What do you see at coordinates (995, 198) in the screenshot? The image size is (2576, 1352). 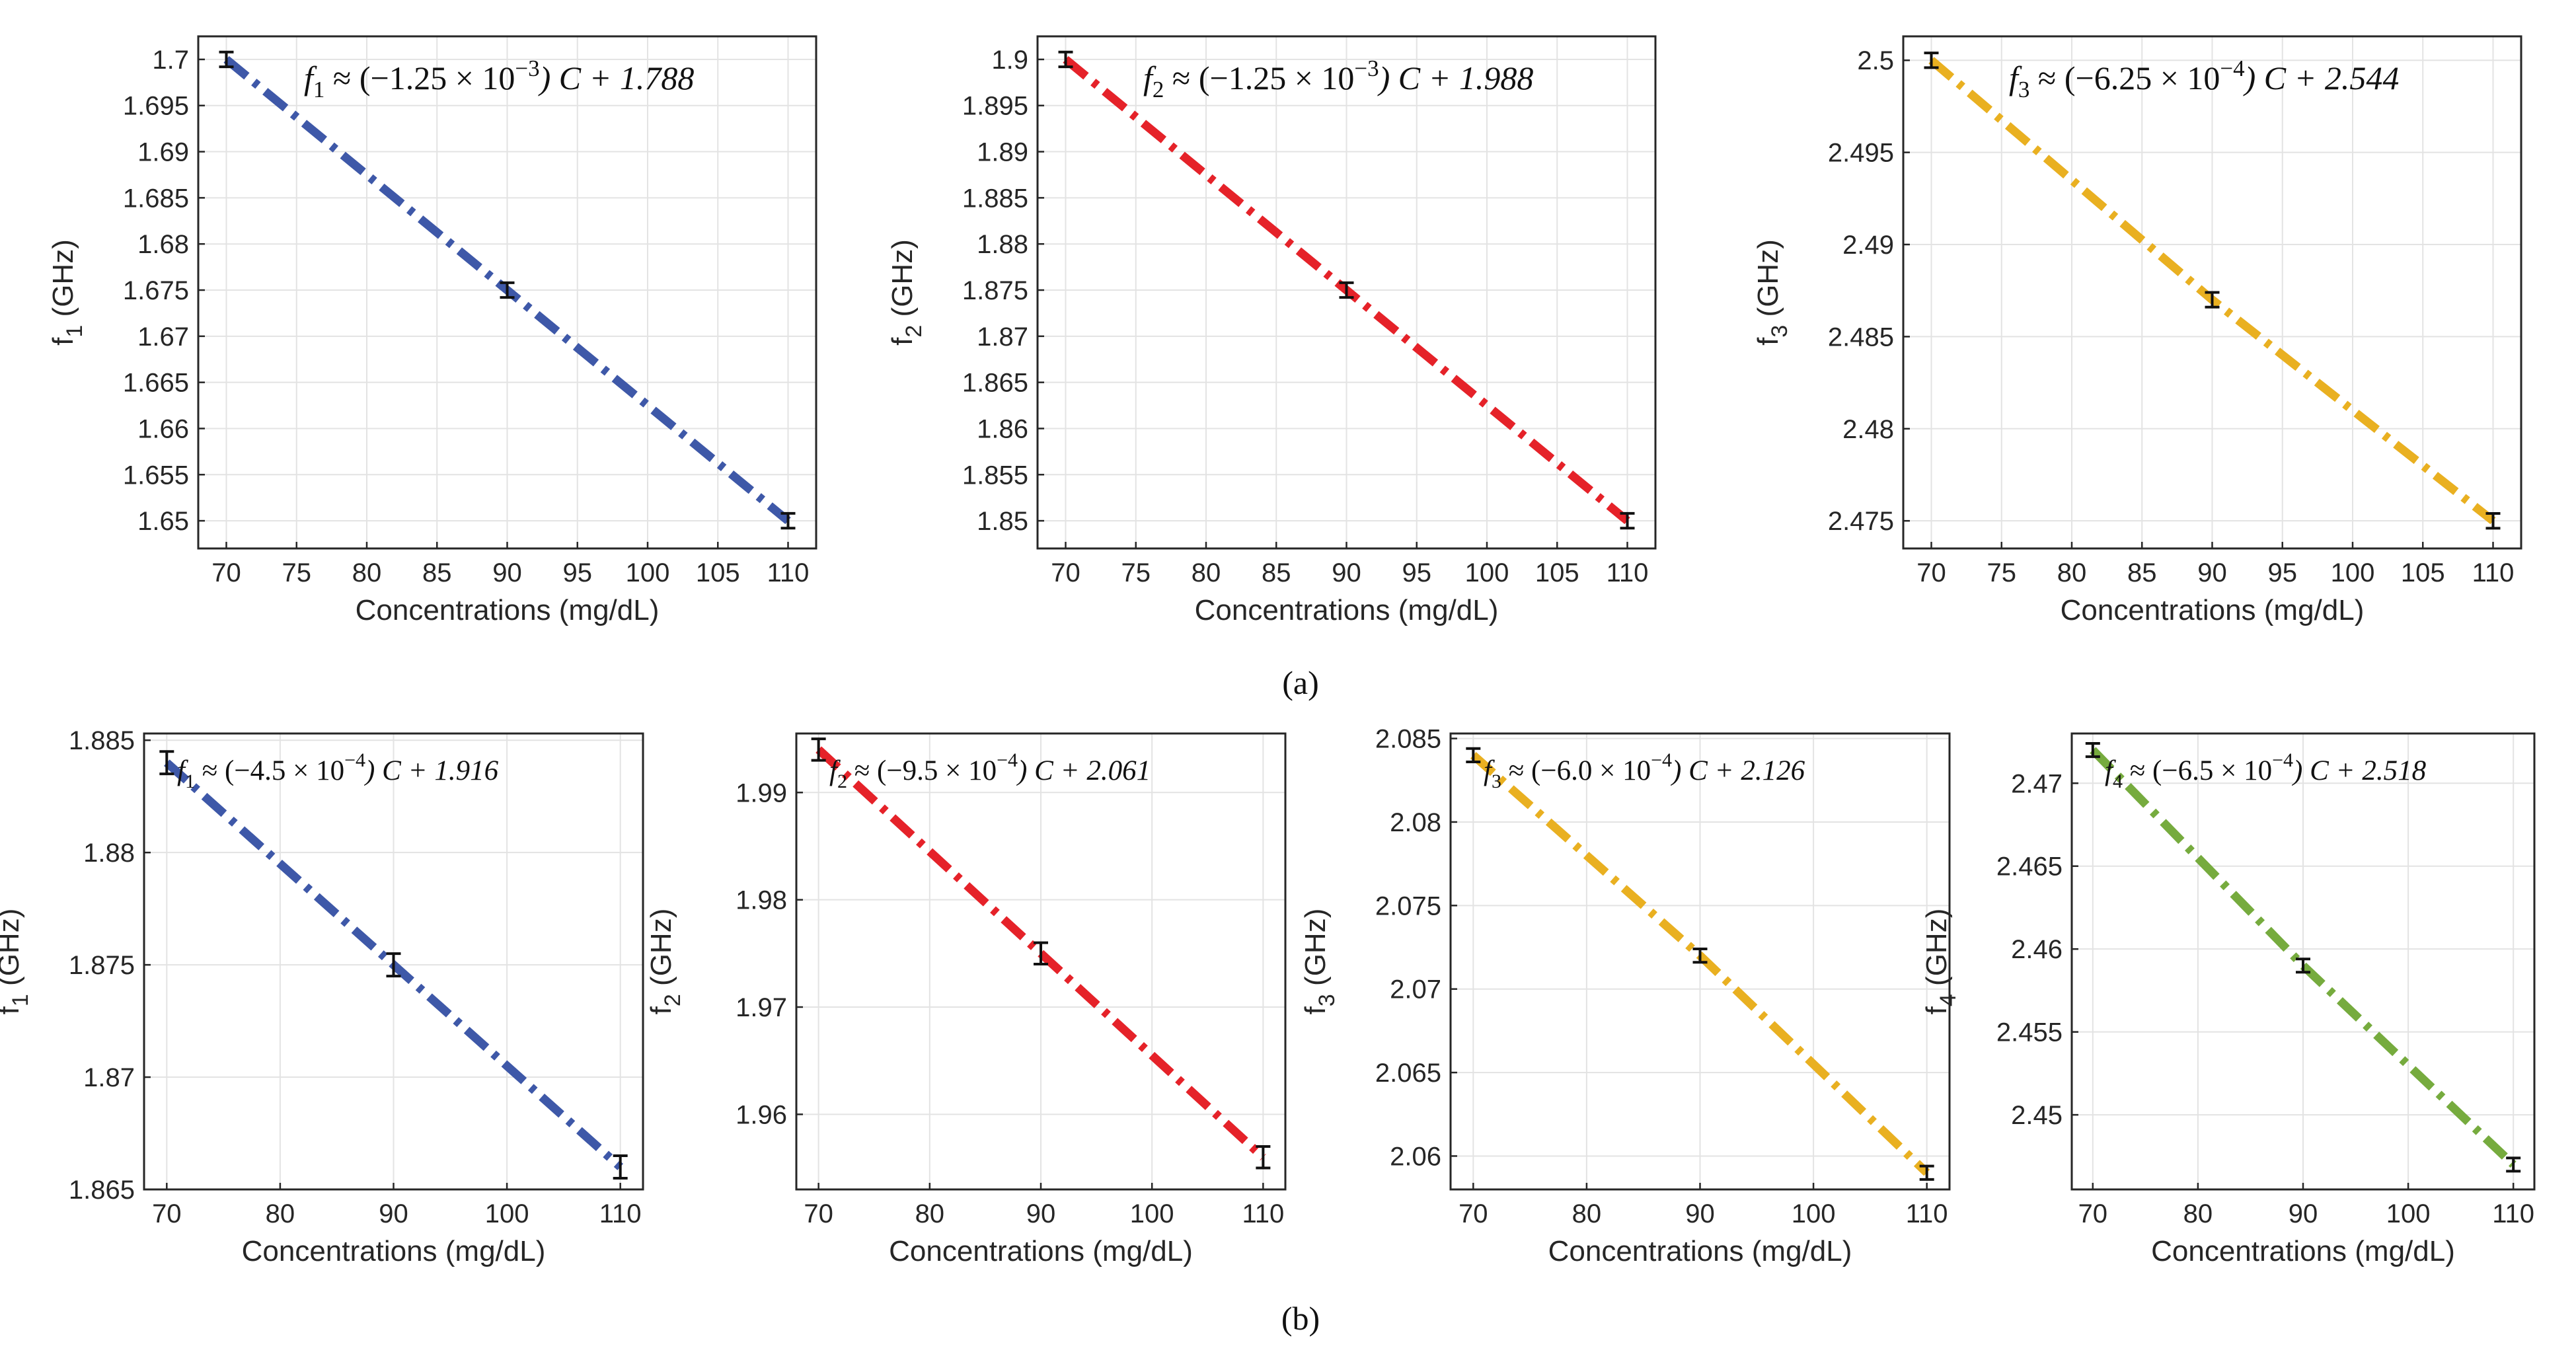 I see `y-tick-label: 1.885` at bounding box center [995, 198].